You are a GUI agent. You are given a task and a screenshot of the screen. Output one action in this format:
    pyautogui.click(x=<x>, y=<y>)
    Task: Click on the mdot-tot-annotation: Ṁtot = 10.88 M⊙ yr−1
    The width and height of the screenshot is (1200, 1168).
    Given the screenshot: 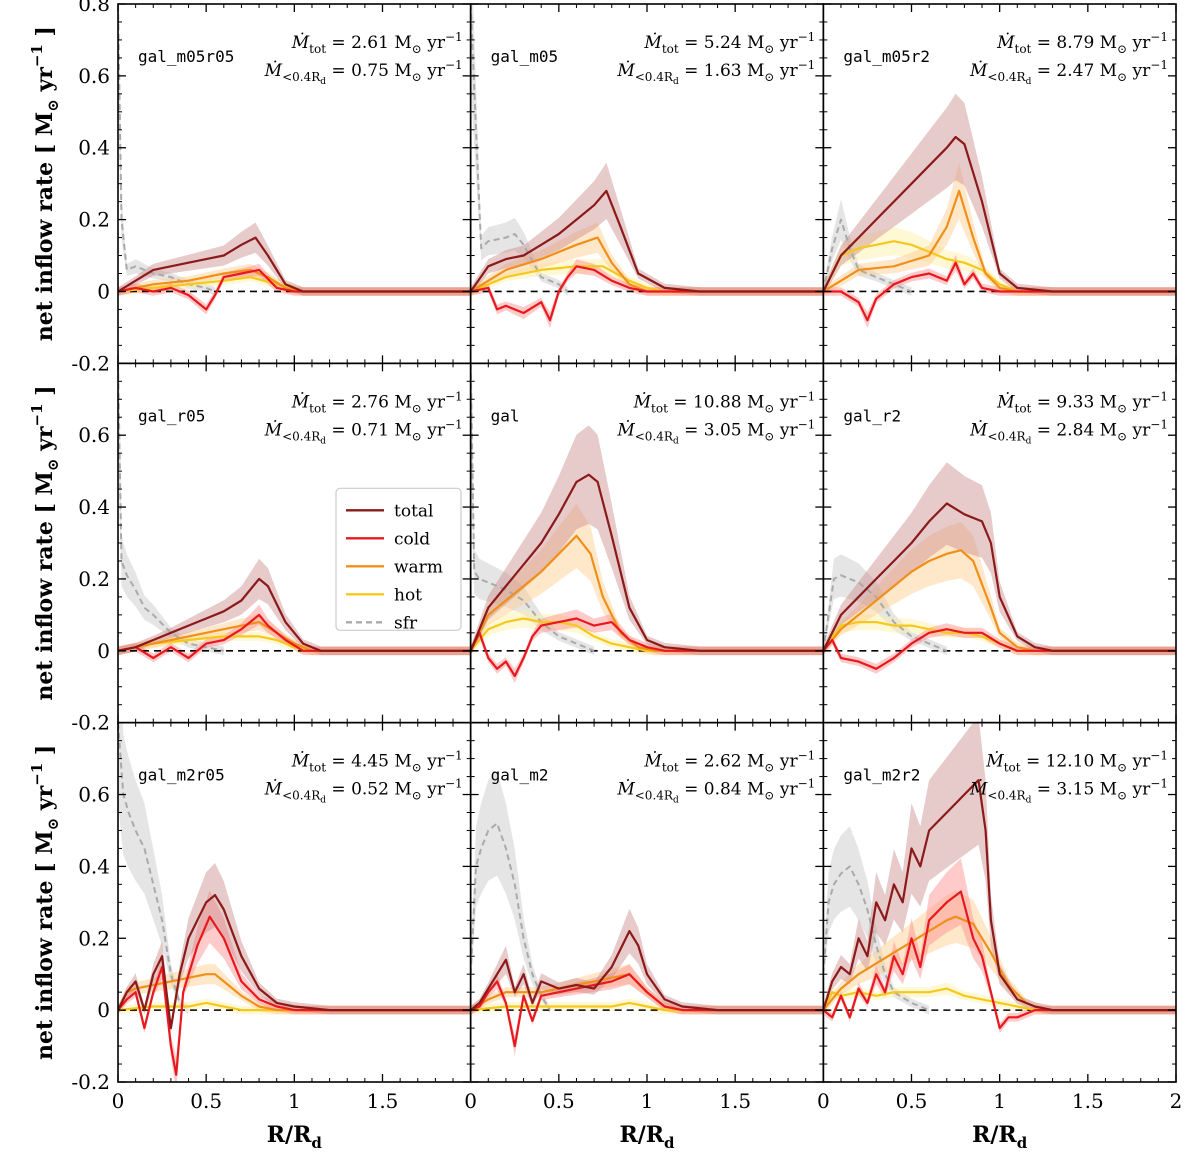 What is the action you would take?
    pyautogui.click(x=724, y=402)
    